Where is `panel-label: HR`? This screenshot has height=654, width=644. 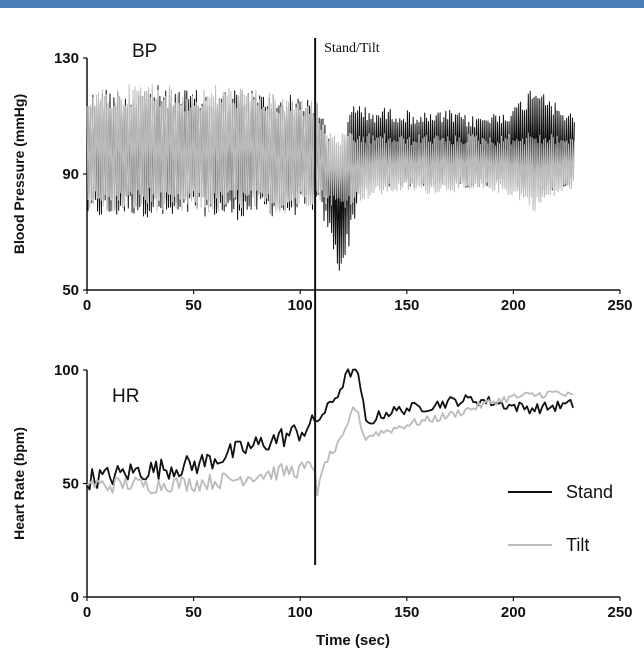 panel-label: HR is located at coordinates (125, 396).